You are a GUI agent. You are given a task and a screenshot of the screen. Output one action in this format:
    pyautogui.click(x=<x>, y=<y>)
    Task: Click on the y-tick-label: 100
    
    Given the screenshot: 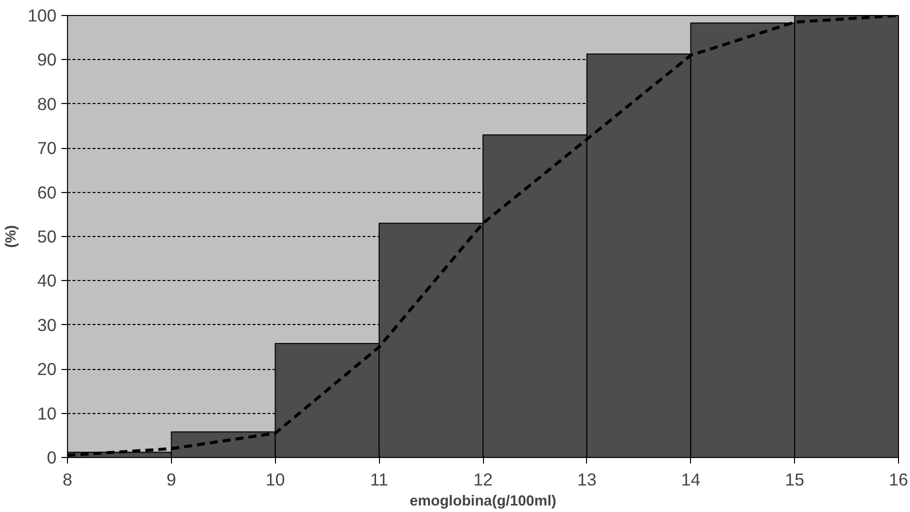 What is the action you would take?
    pyautogui.click(x=42, y=16)
    